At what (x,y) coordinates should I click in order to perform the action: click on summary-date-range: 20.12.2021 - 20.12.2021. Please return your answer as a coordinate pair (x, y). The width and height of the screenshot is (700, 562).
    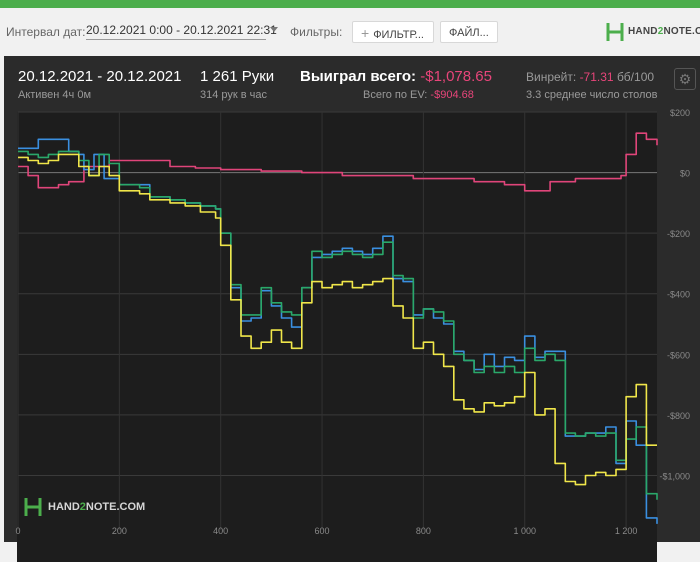
    Looking at the image, I should click on (100, 76).